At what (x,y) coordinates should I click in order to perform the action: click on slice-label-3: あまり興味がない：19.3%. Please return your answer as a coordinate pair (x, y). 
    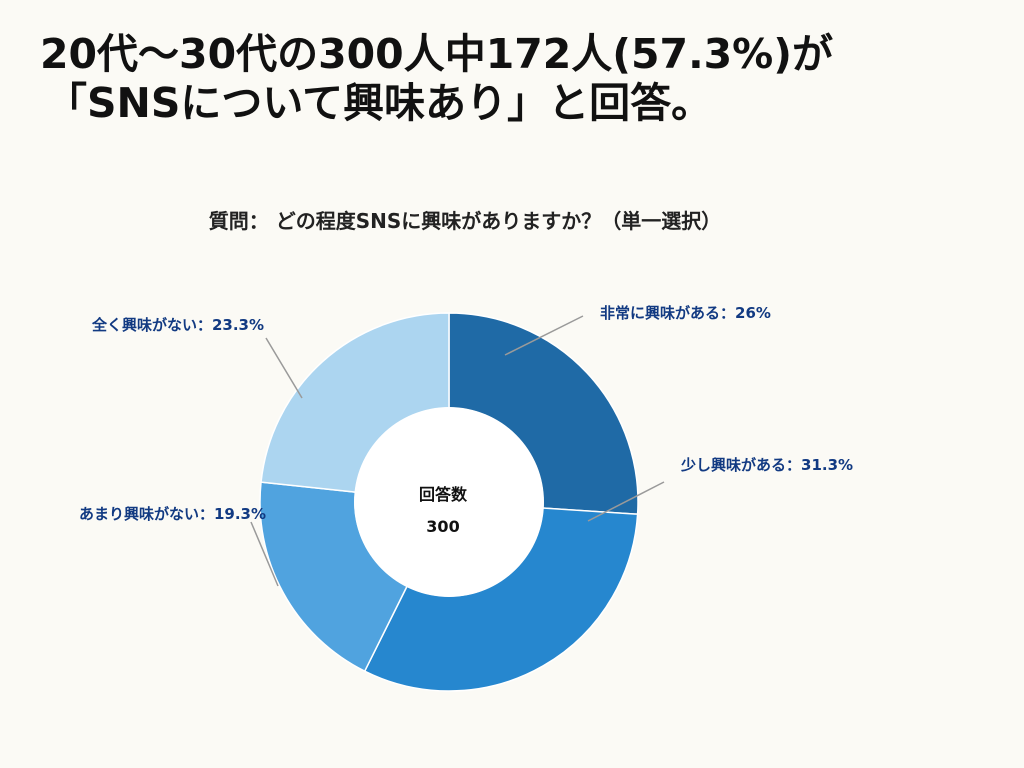
    Looking at the image, I should click on (172, 514).